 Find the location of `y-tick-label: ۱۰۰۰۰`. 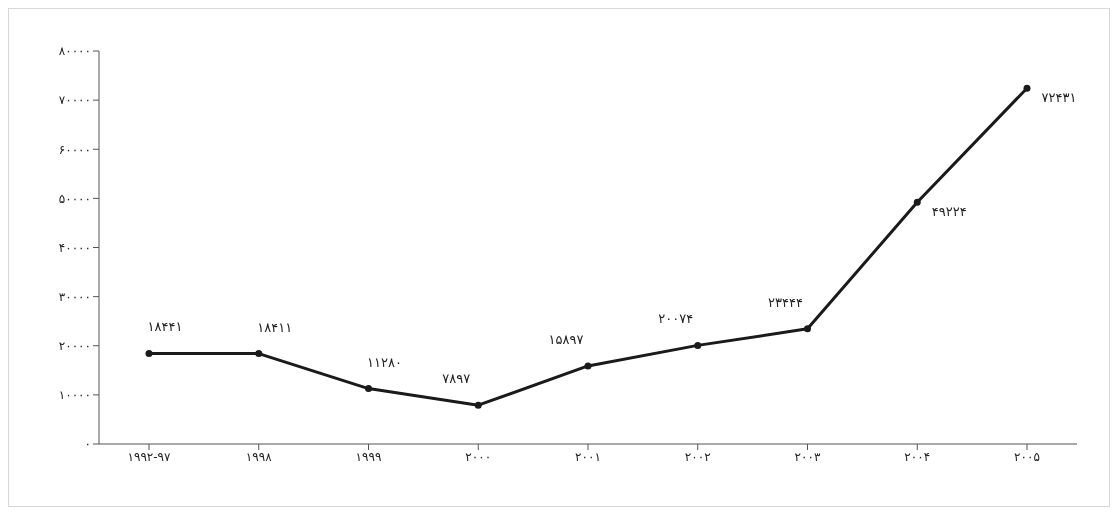

y-tick-label: ۱۰۰۰۰ is located at coordinates (74, 395).